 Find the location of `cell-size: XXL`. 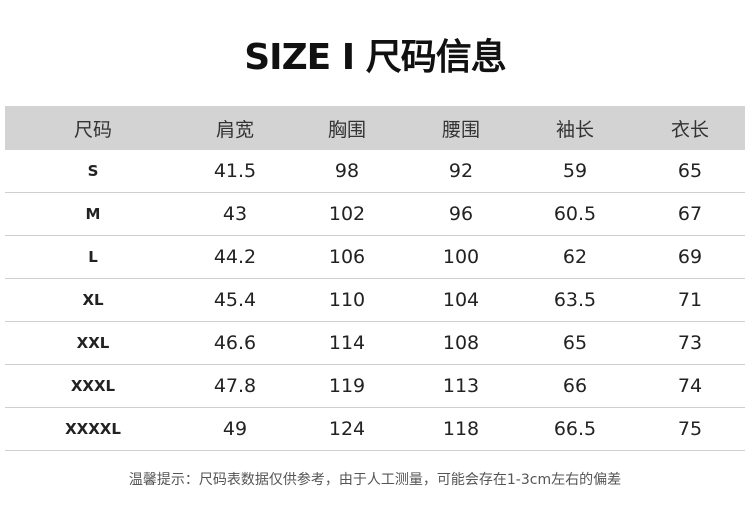

cell-size: XXL is located at coordinates (93, 343).